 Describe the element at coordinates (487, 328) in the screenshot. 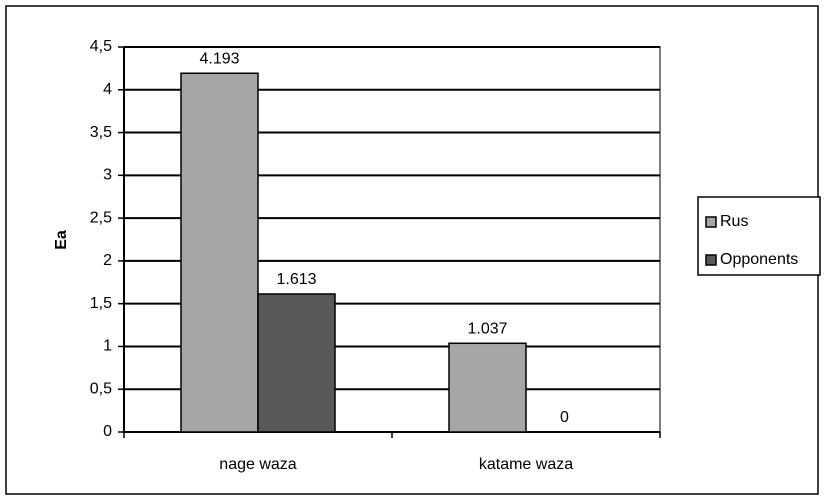

I see `data-label: 1.037` at that location.